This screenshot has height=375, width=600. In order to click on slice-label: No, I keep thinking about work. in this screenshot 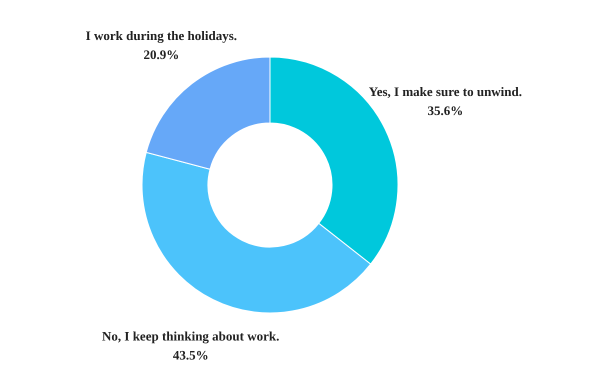, I will do `click(191, 336)`.